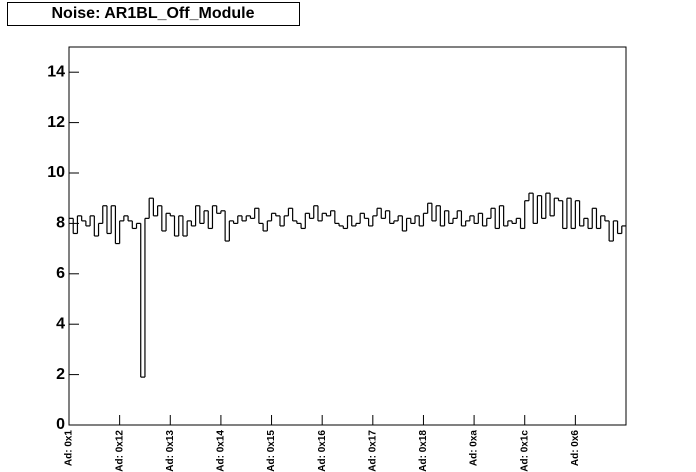 The height and width of the screenshot is (472, 696). Describe the element at coordinates (423, 451) in the screenshot. I see `x-tick-label: Ad: 0x18` at that location.